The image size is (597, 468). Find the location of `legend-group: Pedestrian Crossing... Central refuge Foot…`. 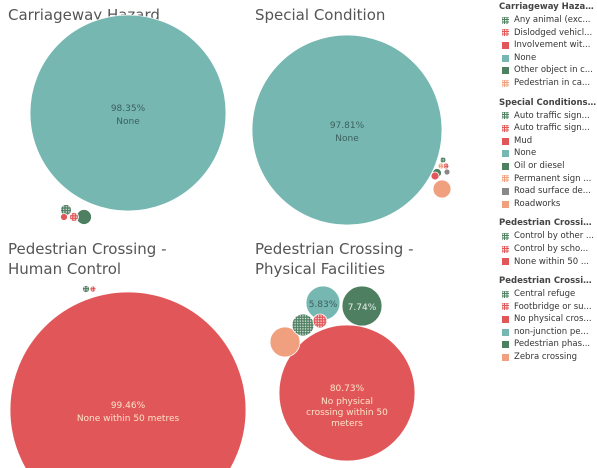

legend-group: Pedestrian Crossing... Central refuge Foot… is located at coordinates (548, 319).